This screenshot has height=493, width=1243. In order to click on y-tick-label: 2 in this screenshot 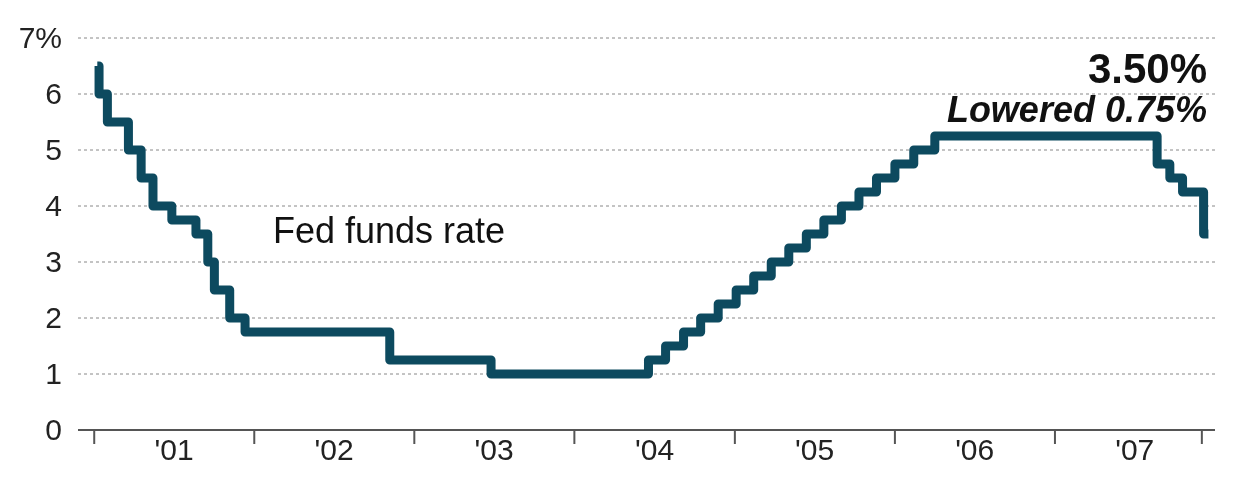, I will do `click(53, 317)`.